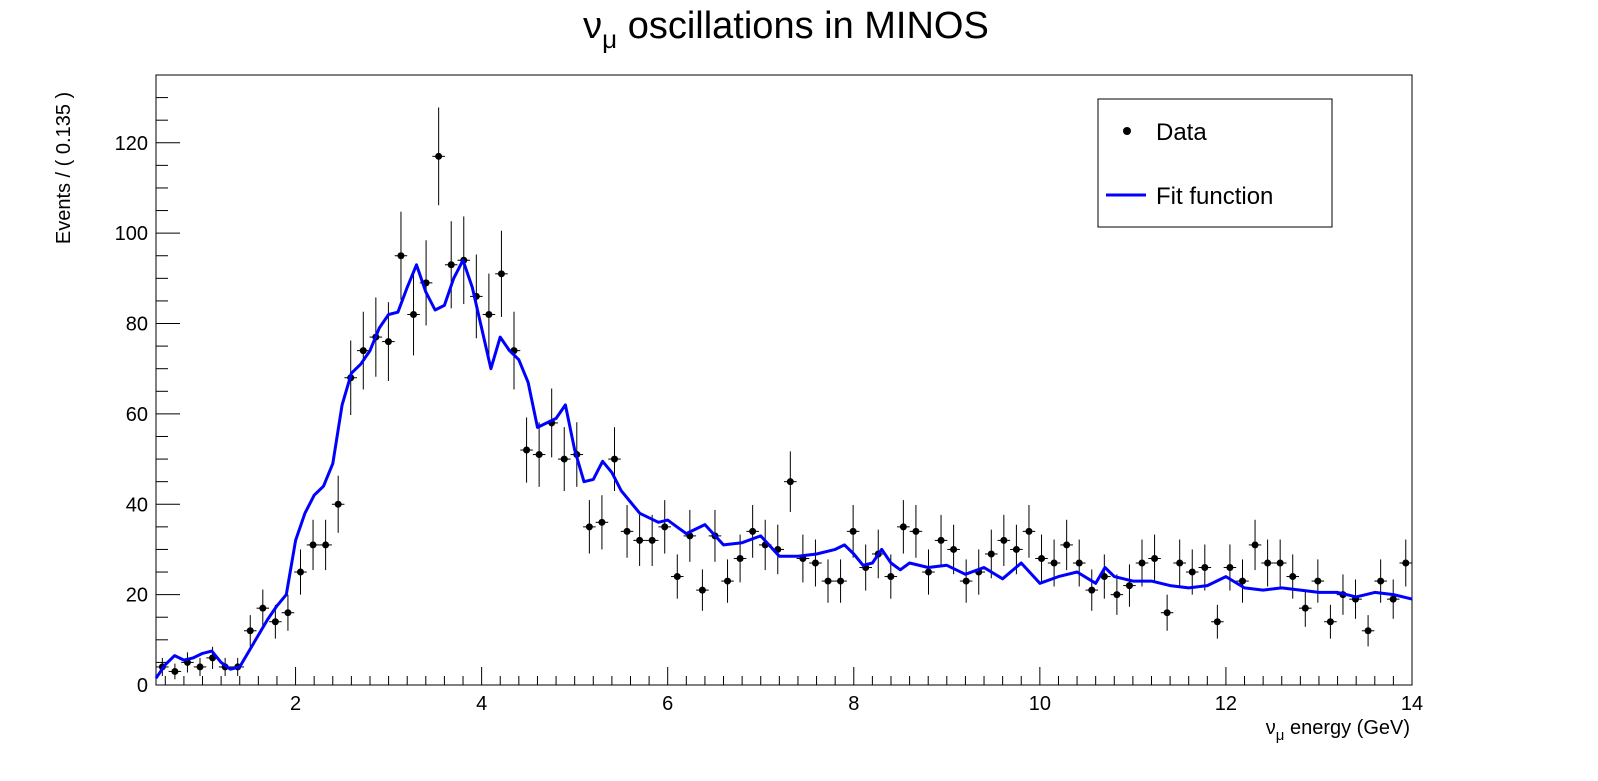 The width and height of the screenshot is (1598, 781). Describe the element at coordinates (786, 29) in the screenshot. I see `chart-title: νμ oscillations in MINOS` at that location.